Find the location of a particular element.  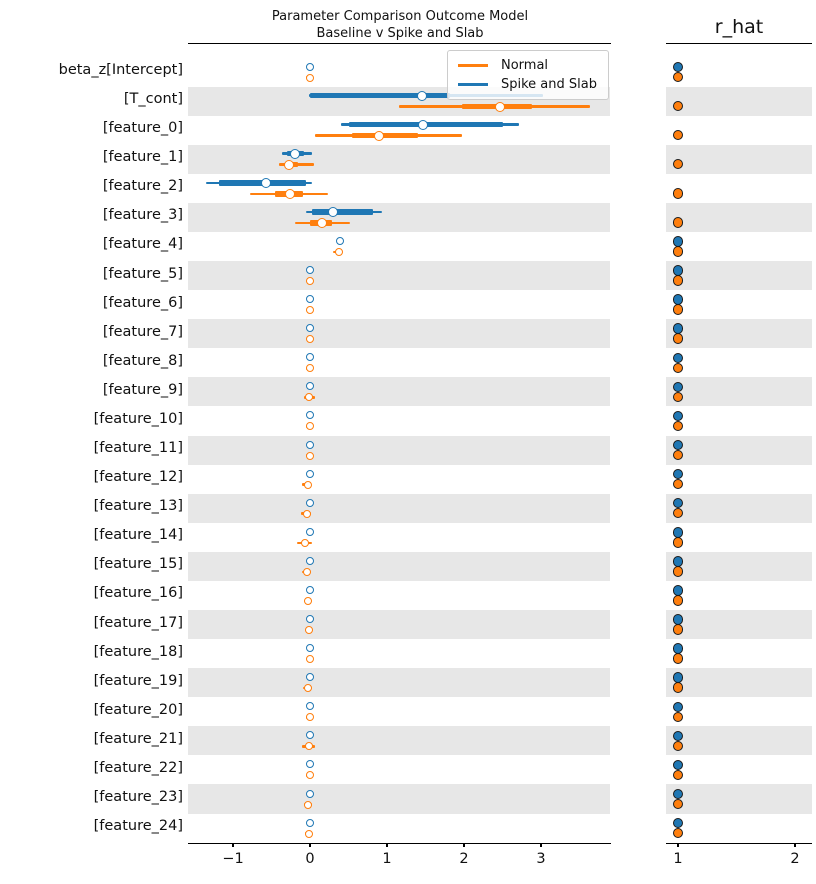

row-label: [T_cont] is located at coordinates (153, 99).